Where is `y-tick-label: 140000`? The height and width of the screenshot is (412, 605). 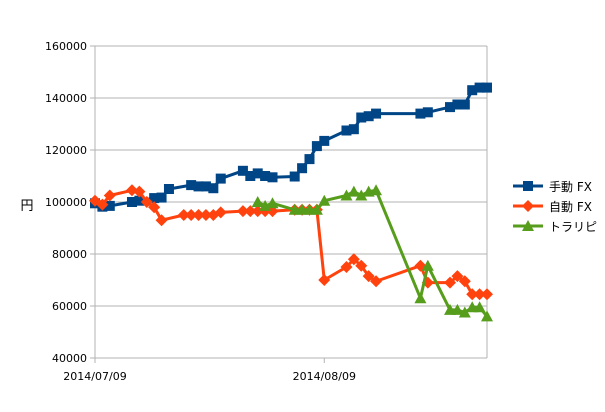 y-tick-label: 140000 is located at coordinates (66, 98).